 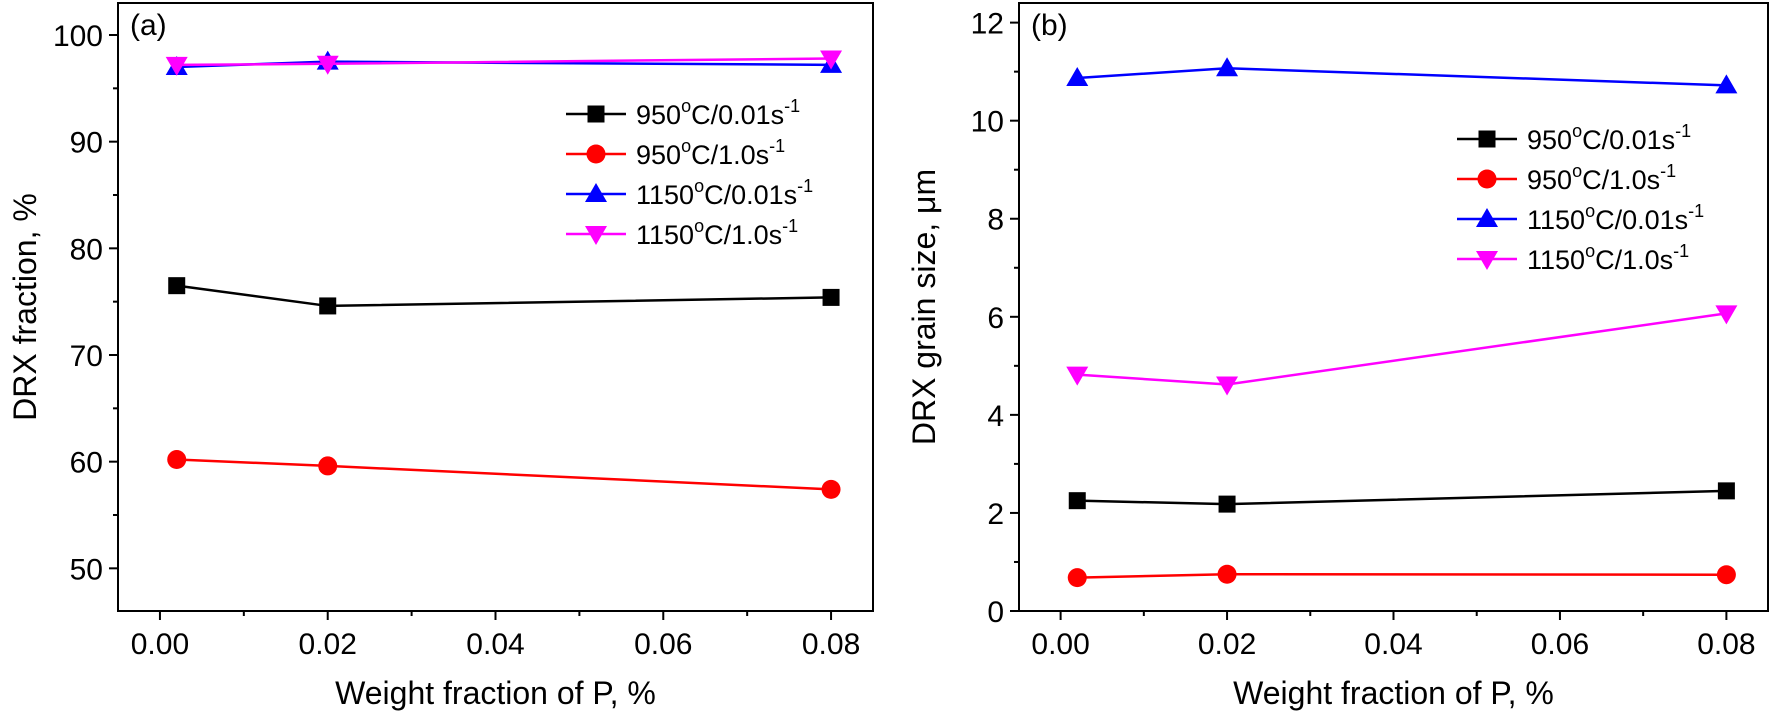 I want to click on y-tick-label: 90, so click(x=86, y=143).